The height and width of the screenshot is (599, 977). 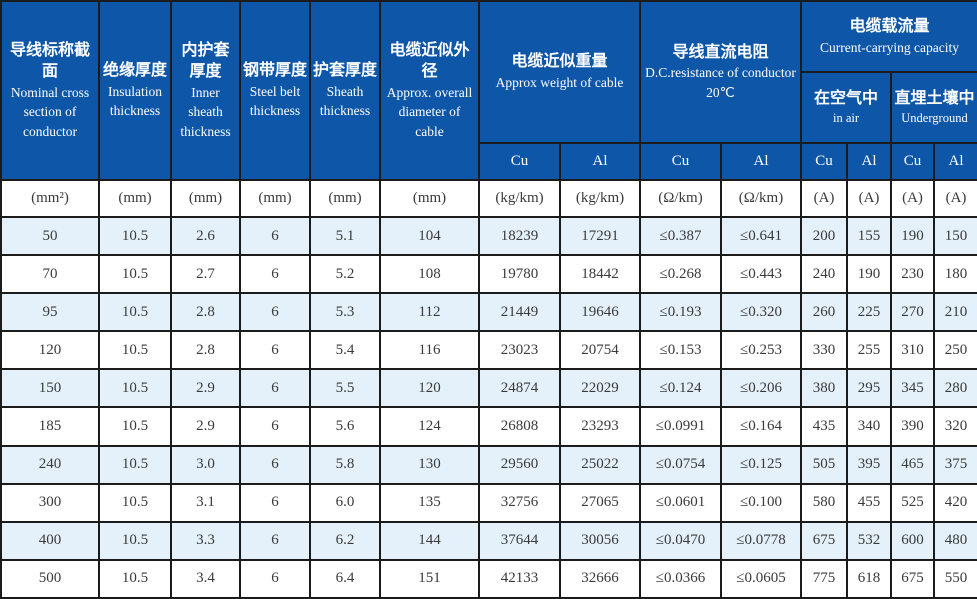 I want to click on table-cell: 190, so click(x=869, y=274).